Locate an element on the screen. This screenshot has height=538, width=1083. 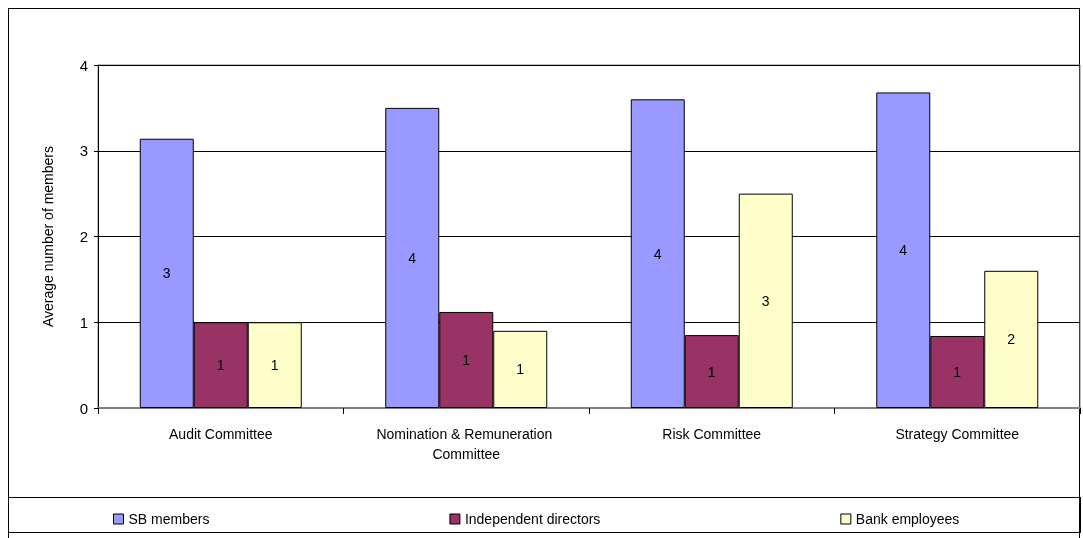
legend-label: Bank employees is located at coordinates (907, 519).